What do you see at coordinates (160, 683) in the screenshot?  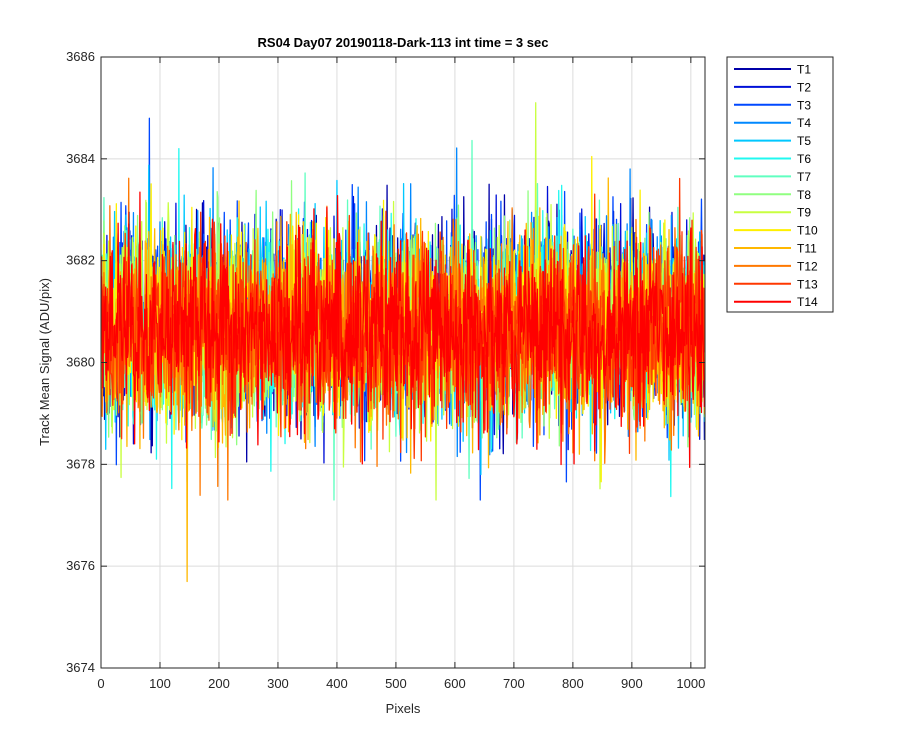 I see `x-tick-label: 100` at bounding box center [160, 683].